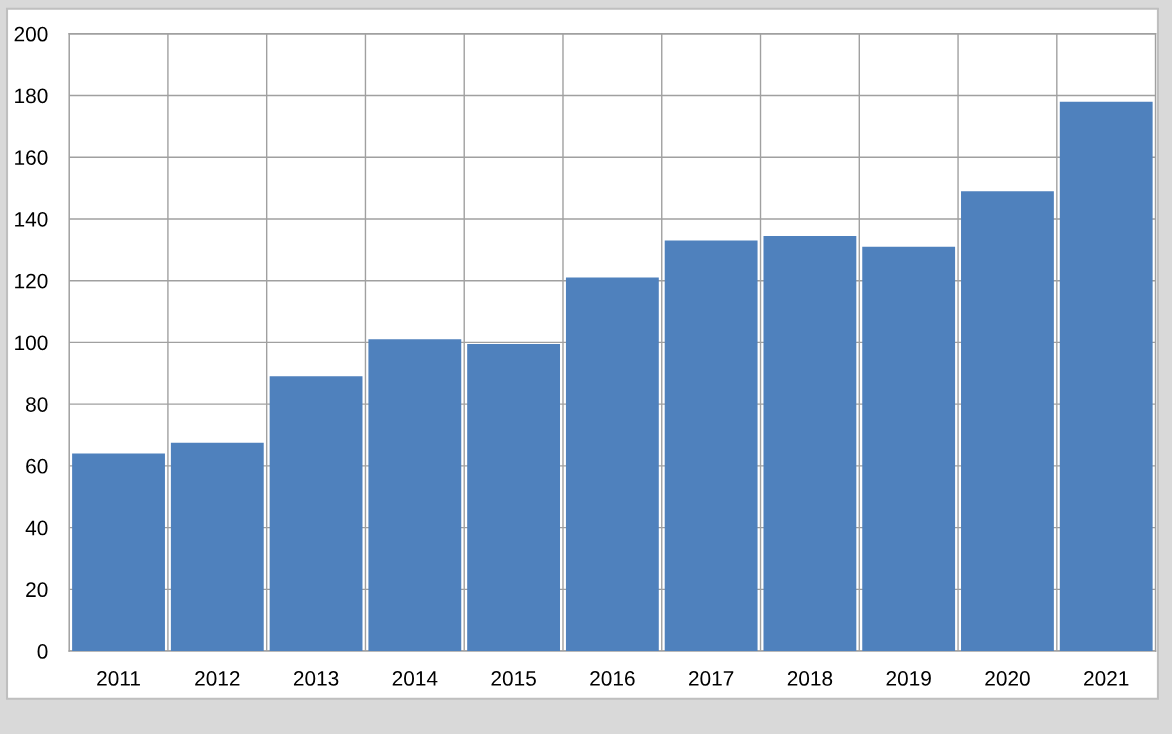 This screenshot has width=1172, height=734. What do you see at coordinates (36, 528) in the screenshot?
I see `y-tick-label: 40` at bounding box center [36, 528].